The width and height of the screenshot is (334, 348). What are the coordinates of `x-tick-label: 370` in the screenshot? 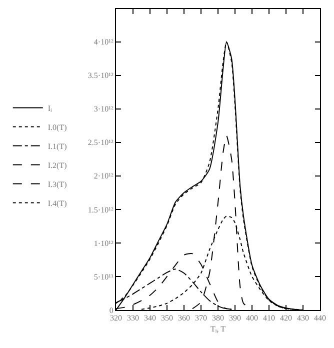 It's located at (201, 318).